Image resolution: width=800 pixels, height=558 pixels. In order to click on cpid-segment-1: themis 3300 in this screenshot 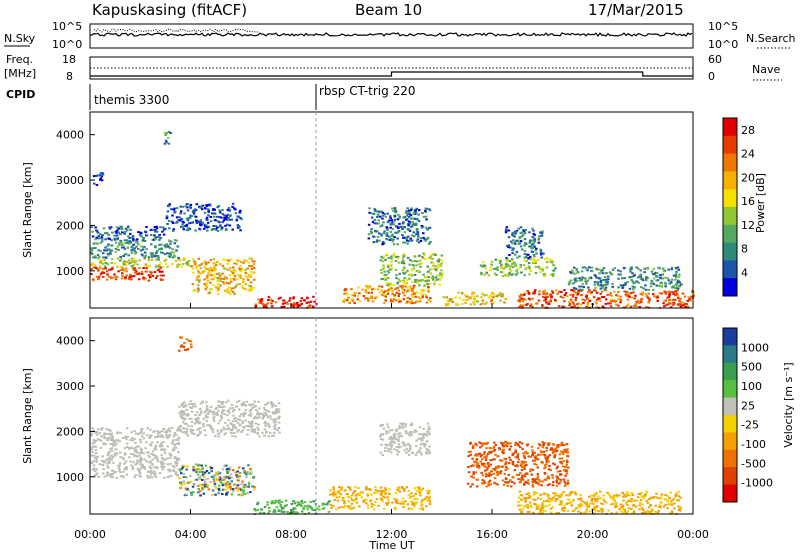, I will do `click(131, 100)`.